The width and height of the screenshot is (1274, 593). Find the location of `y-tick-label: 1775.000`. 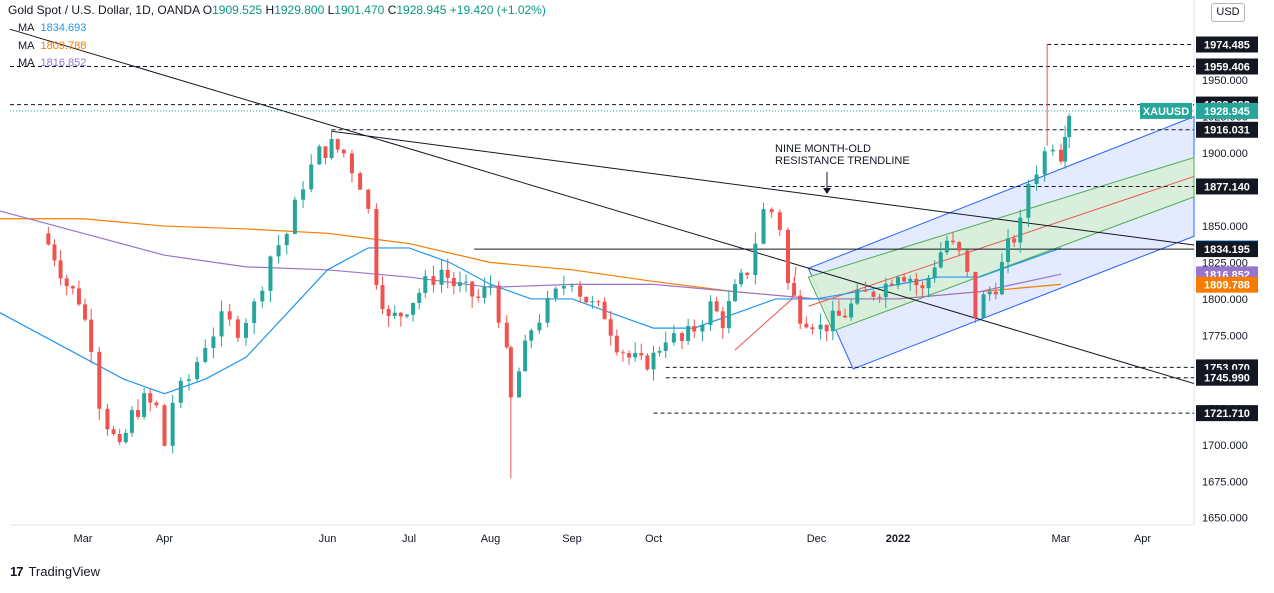

y-tick-label: 1775.000 is located at coordinates (1225, 336).